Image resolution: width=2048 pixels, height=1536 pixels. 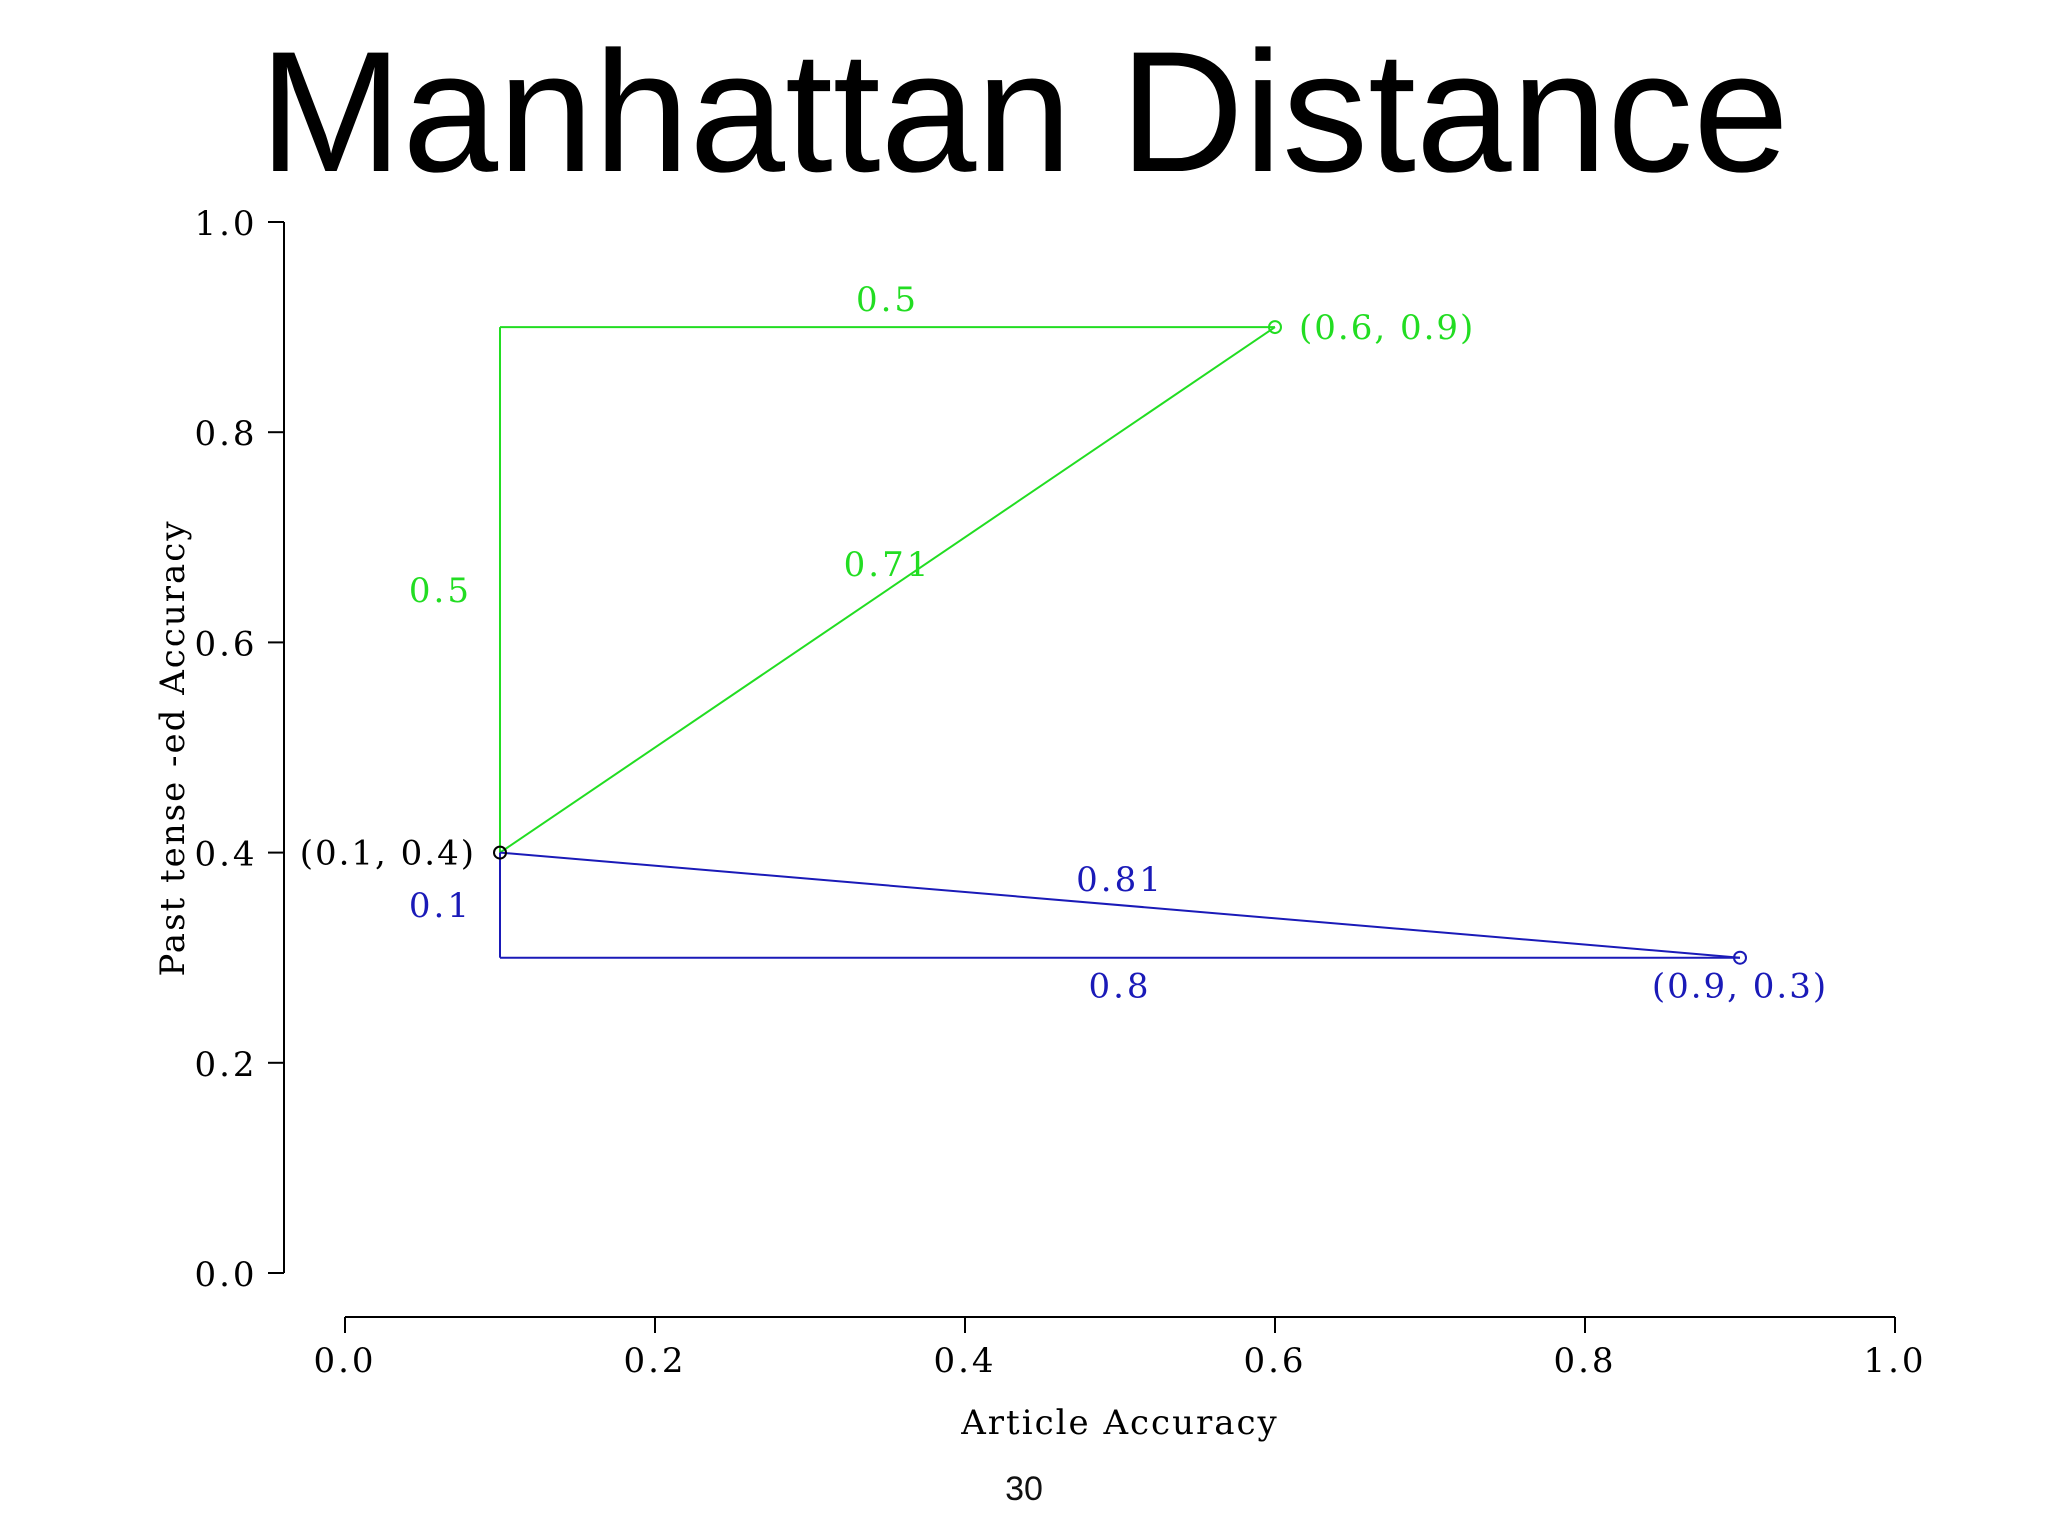 What do you see at coordinates (1024, 1489) in the screenshot?
I see `page-number: 30` at bounding box center [1024, 1489].